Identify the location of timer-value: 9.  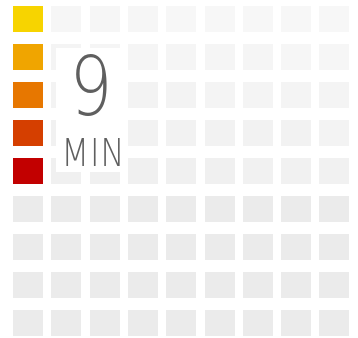
(91, 87).